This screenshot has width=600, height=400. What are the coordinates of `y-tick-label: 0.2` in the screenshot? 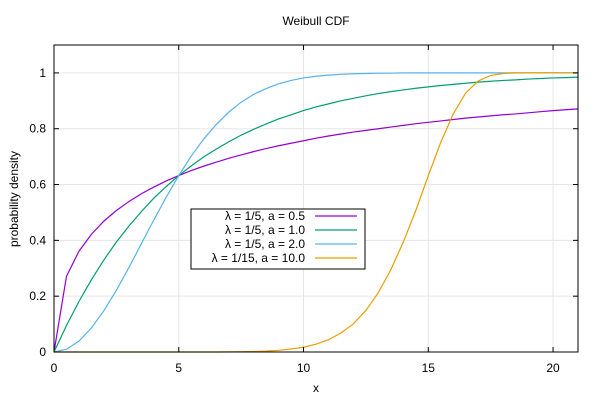 It's located at (37, 296).